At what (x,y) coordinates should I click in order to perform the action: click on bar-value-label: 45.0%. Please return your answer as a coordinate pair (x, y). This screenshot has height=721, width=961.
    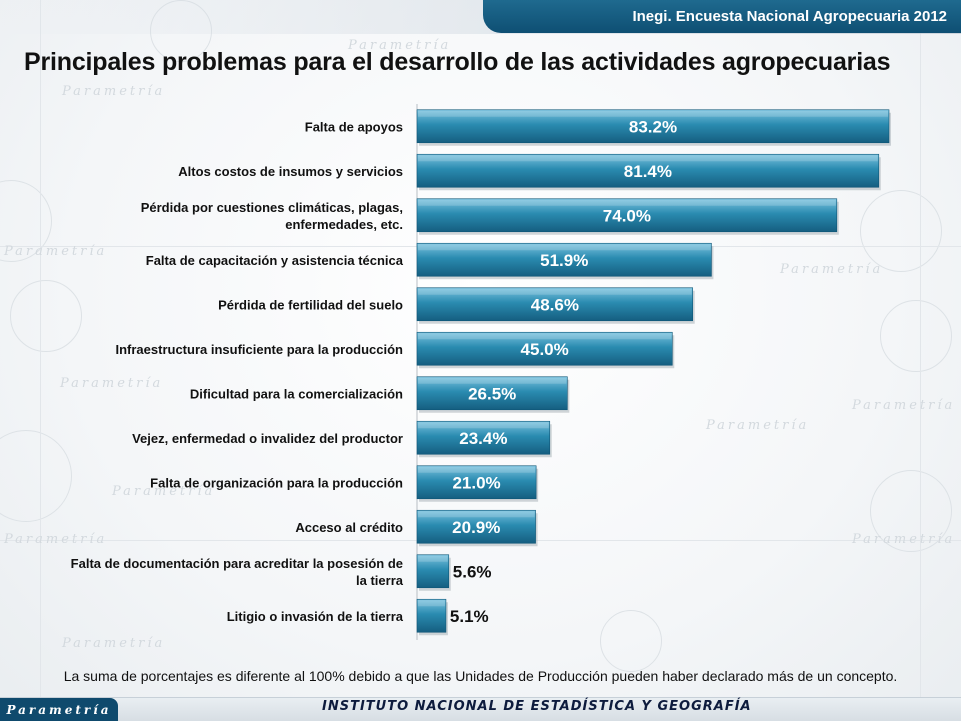
    Looking at the image, I should click on (545, 349).